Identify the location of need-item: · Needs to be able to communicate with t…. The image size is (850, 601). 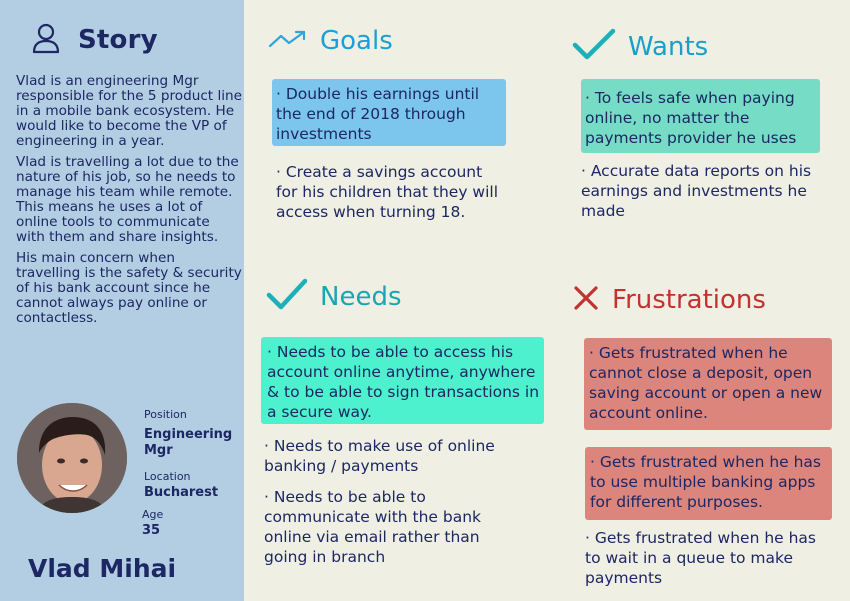
(373, 527).